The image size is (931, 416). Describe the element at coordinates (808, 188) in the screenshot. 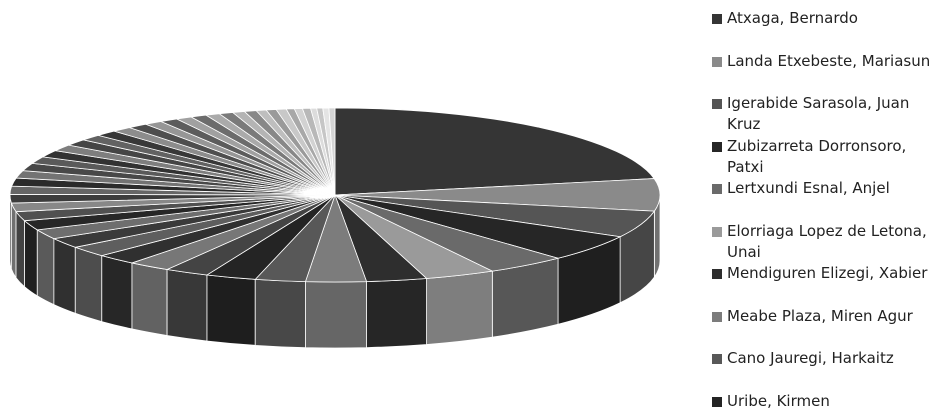

I see `legend-label: Lertxundi Esnal, Anjel` at that location.